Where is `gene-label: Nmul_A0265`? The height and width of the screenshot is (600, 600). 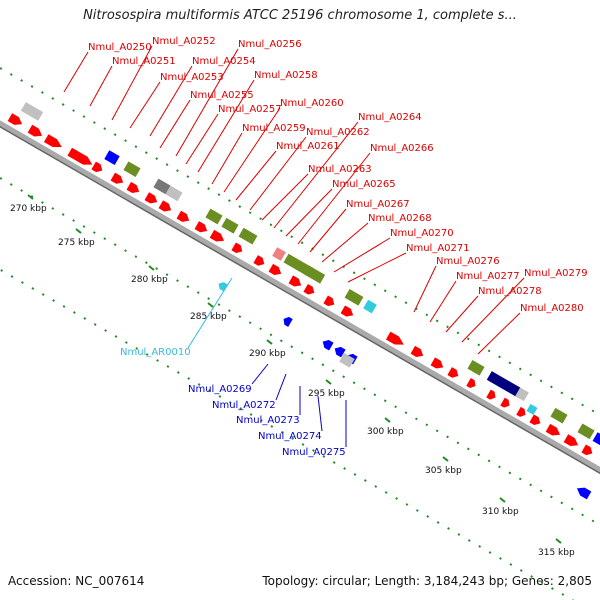
gene-label: Nmul_A0265 is located at coordinates (364, 184).